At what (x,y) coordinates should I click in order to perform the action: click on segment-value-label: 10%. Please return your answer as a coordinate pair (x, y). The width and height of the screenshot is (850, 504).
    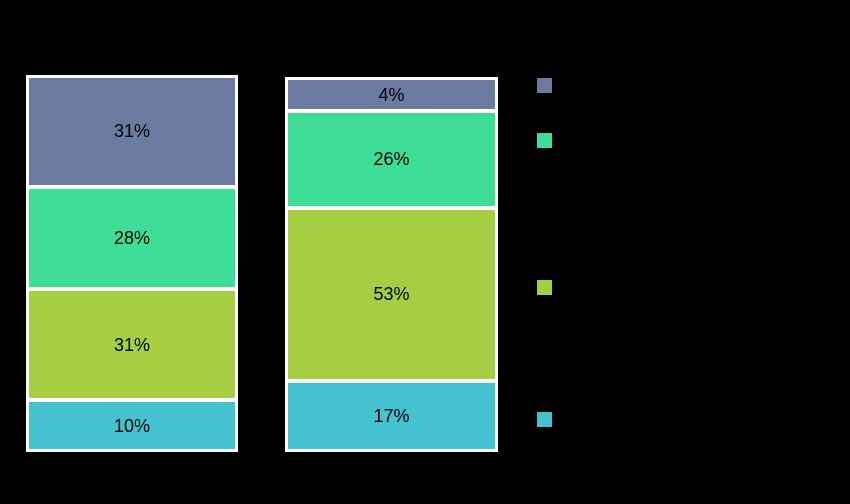
    Looking at the image, I should click on (132, 425).